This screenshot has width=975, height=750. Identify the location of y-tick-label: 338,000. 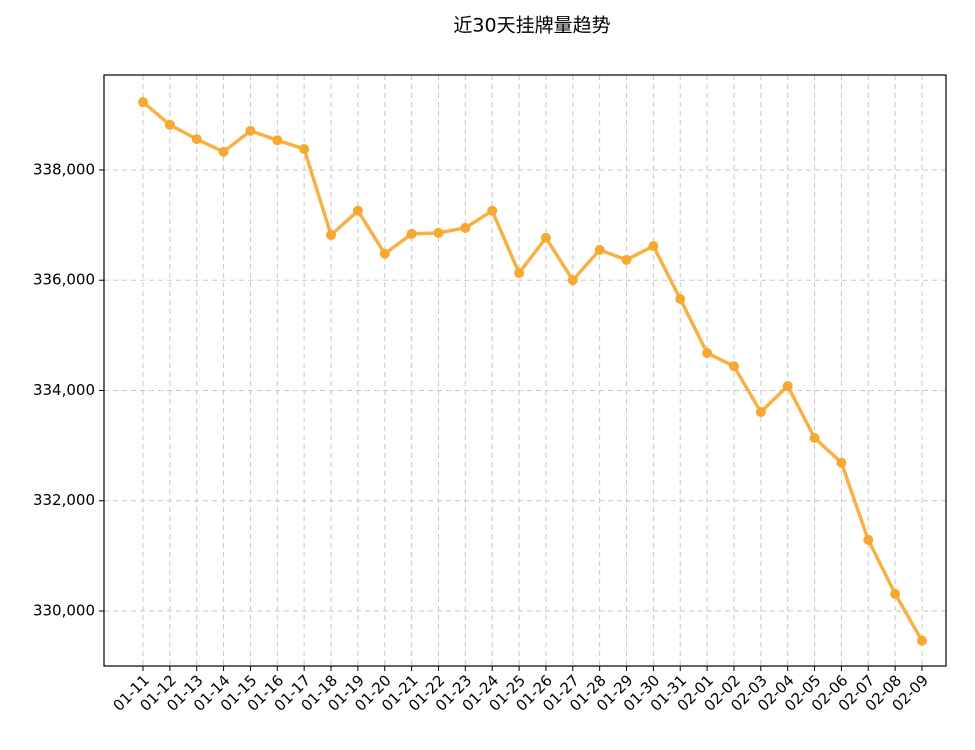
(64, 169).